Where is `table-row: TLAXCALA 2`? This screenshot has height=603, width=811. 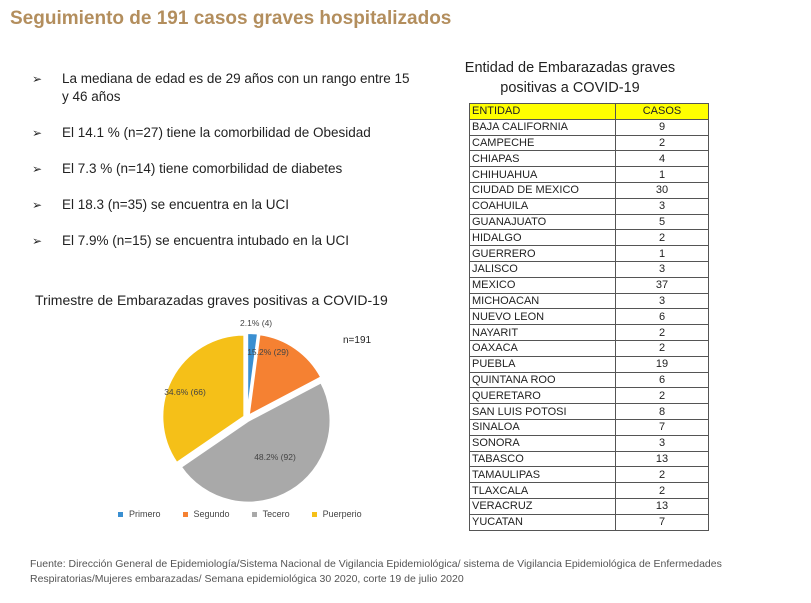 table-row: TLAXCALA 2 is located at coordinates (589, 490).